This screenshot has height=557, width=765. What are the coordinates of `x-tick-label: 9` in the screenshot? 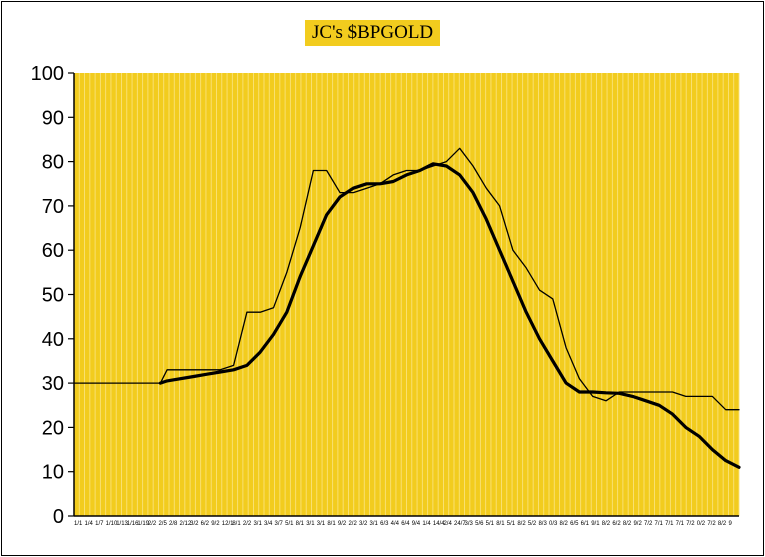 It's located at (730, 524).